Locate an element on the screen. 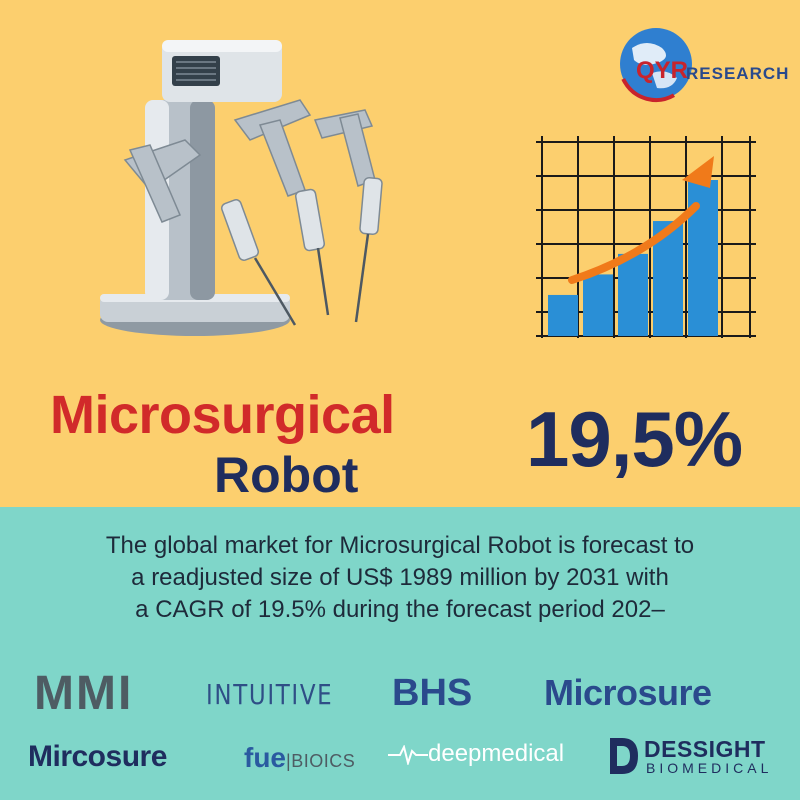 This screenshot has height=800, width=800. trend-arrow-head is located at coordinates (698, 172).